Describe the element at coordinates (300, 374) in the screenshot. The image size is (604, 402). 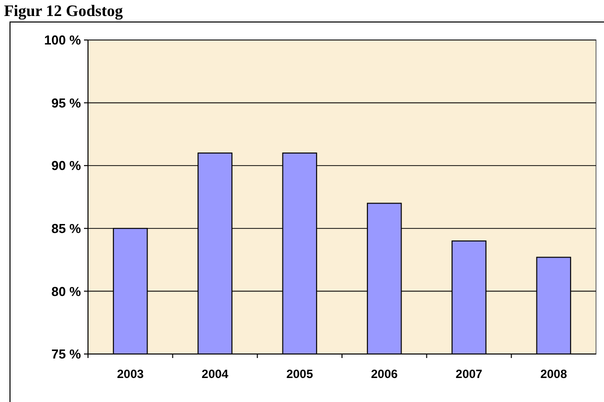
I see `x-tick-label: 2005` at that location.